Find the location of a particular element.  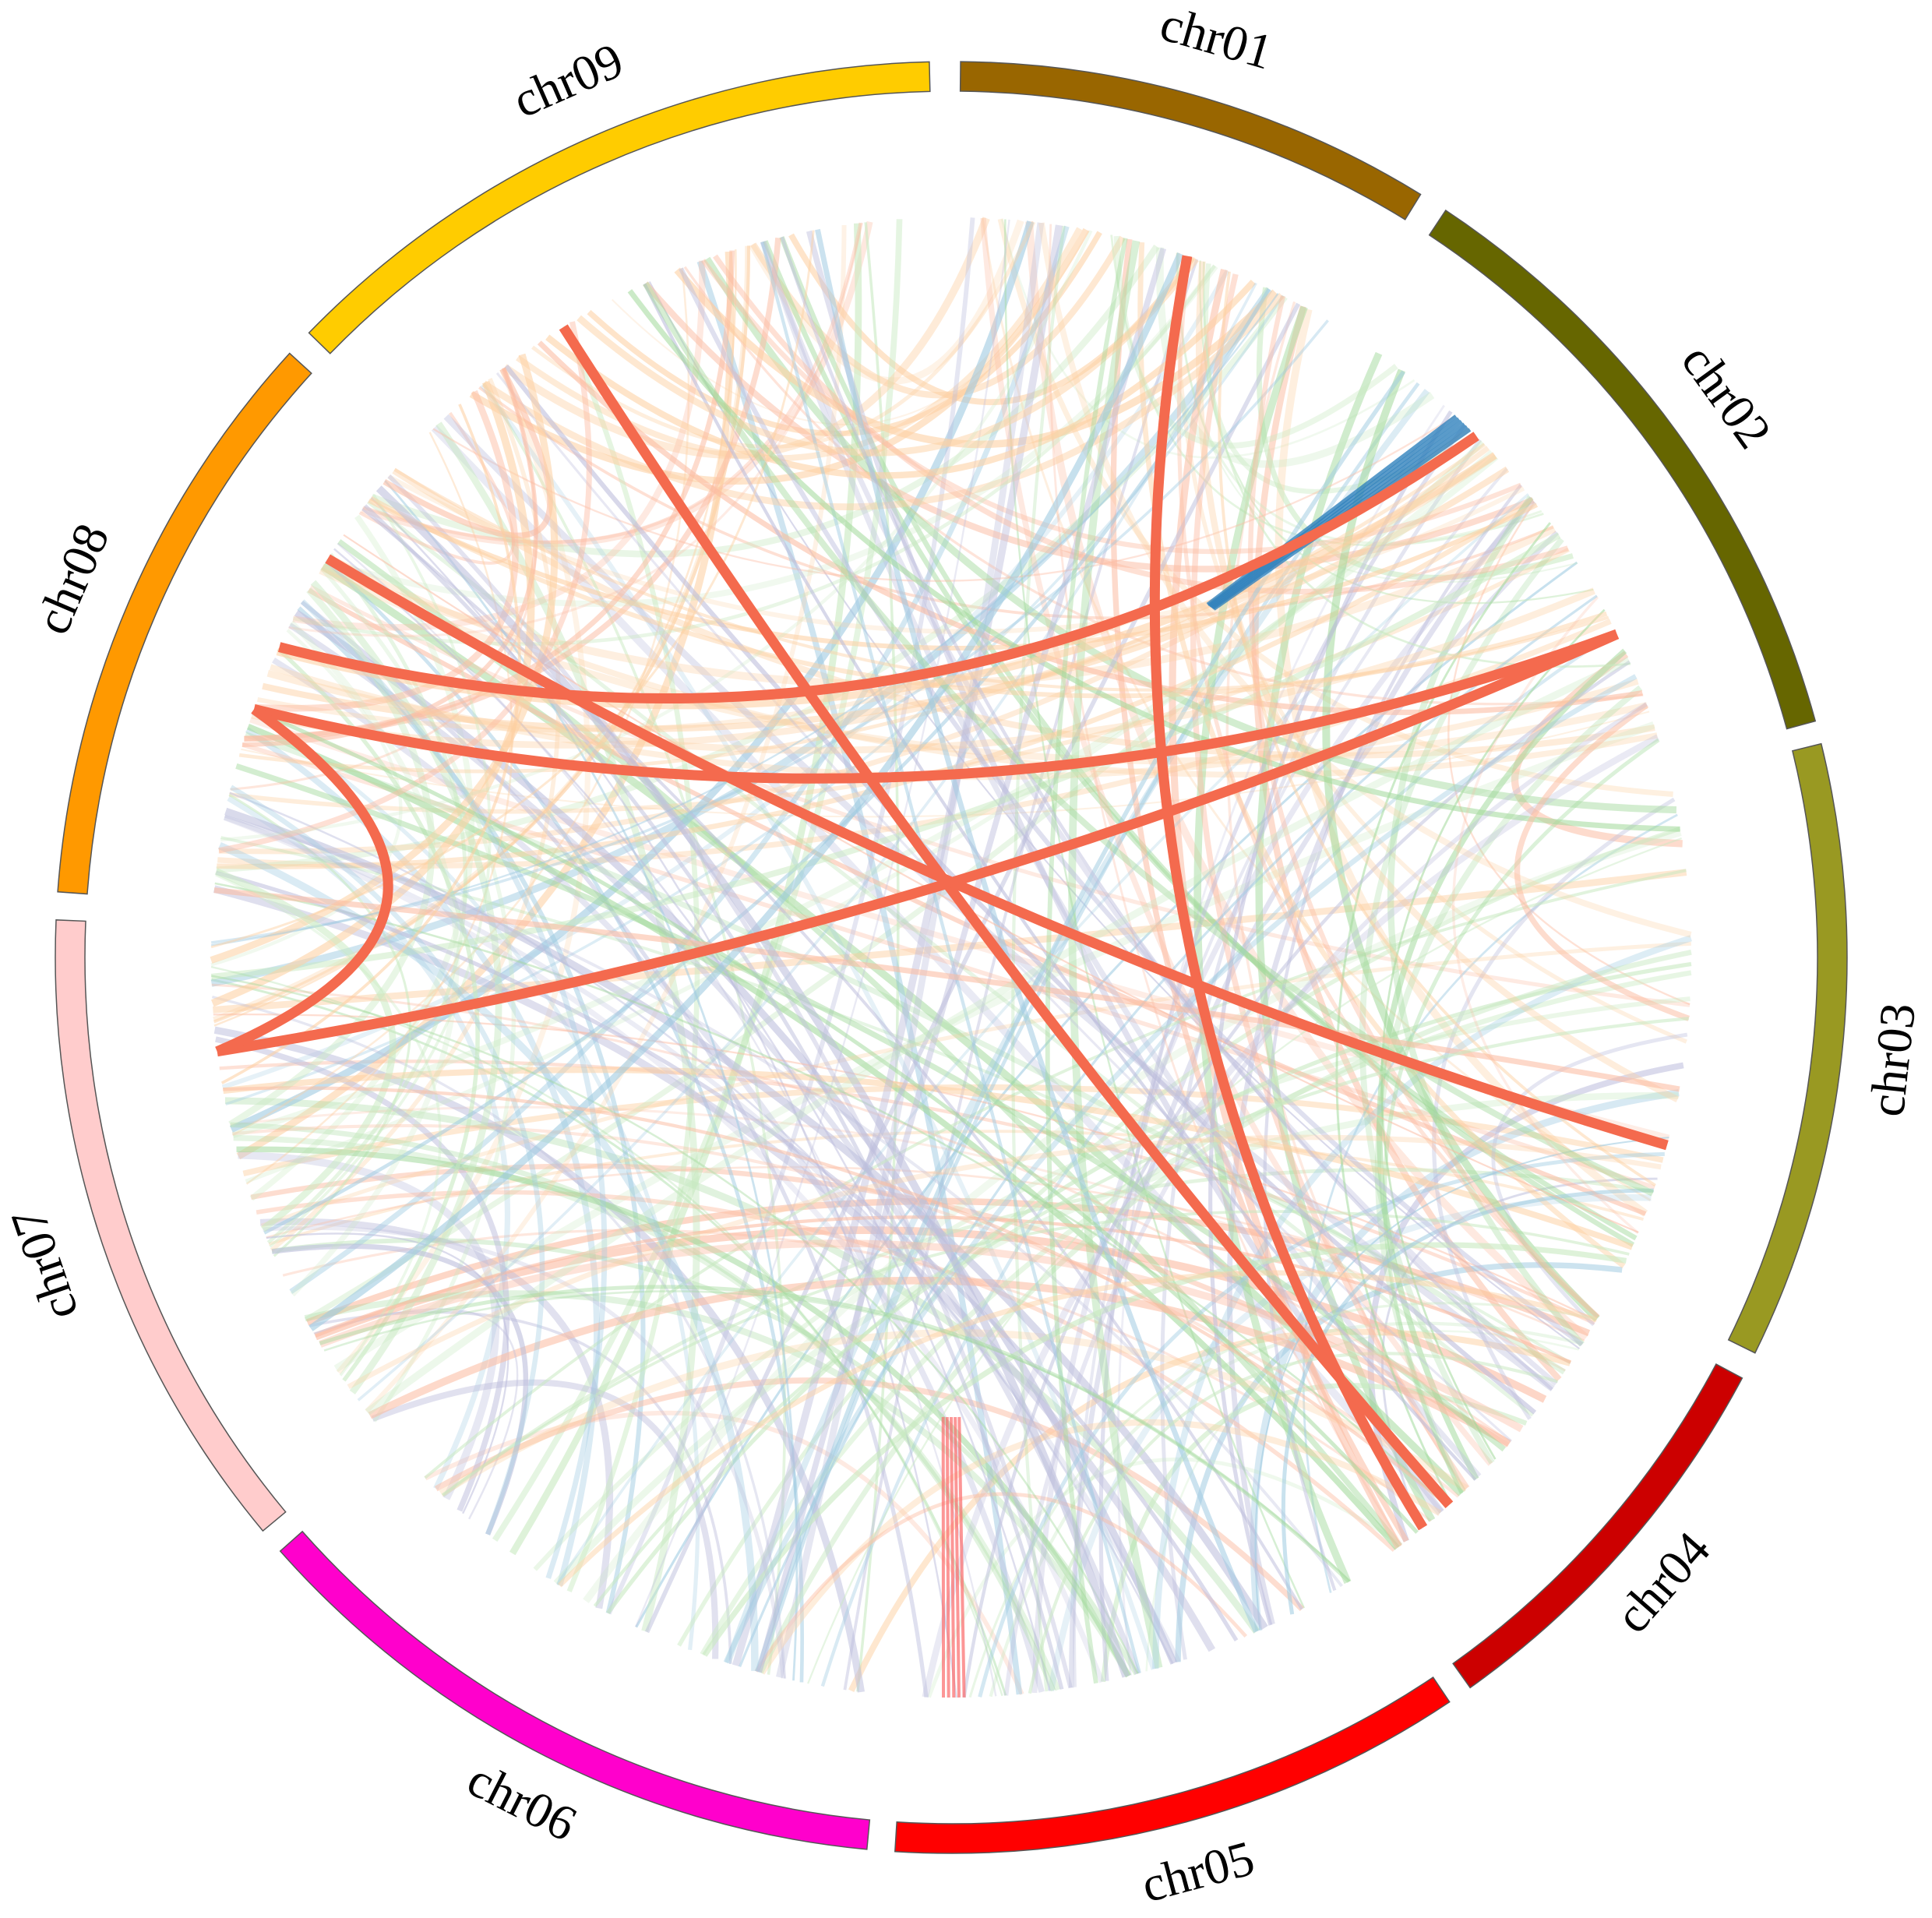

chromosome-label: chr03 is located at coordinates (1892, 1060).